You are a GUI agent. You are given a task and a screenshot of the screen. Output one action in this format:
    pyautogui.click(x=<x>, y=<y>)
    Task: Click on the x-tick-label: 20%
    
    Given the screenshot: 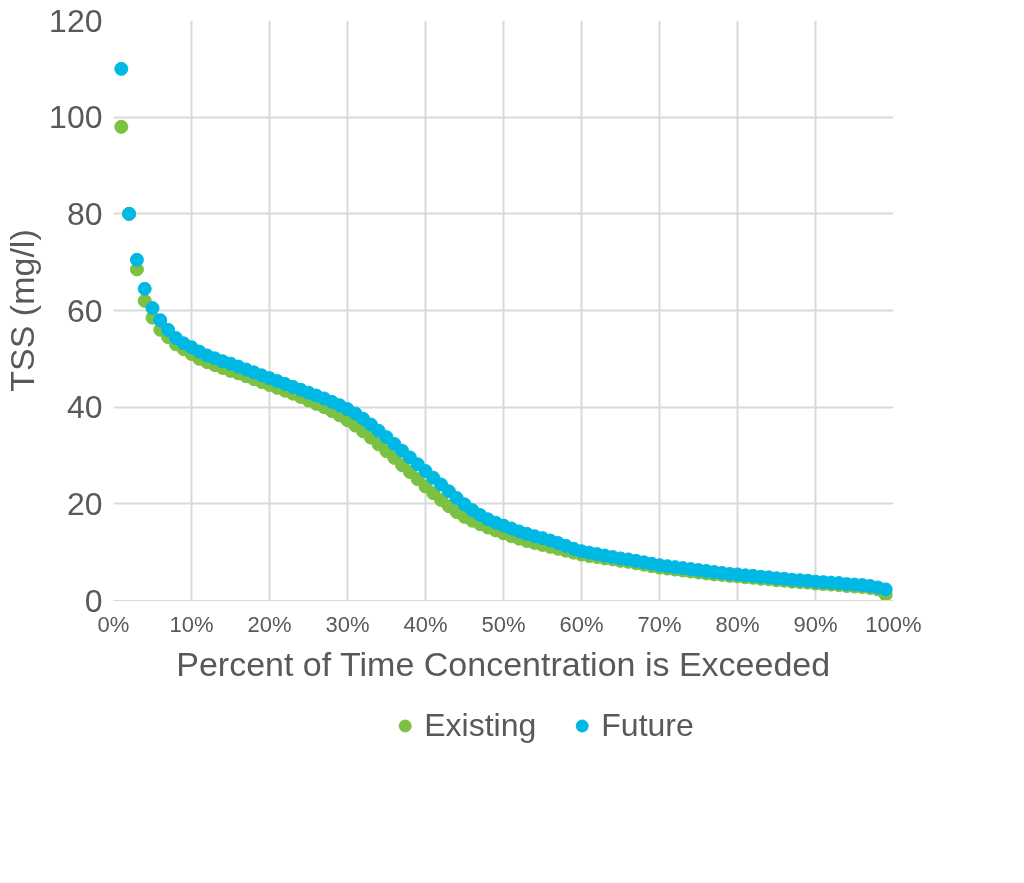 What is the action you would take?
    pyautogui.click(x=269, y=624)
    